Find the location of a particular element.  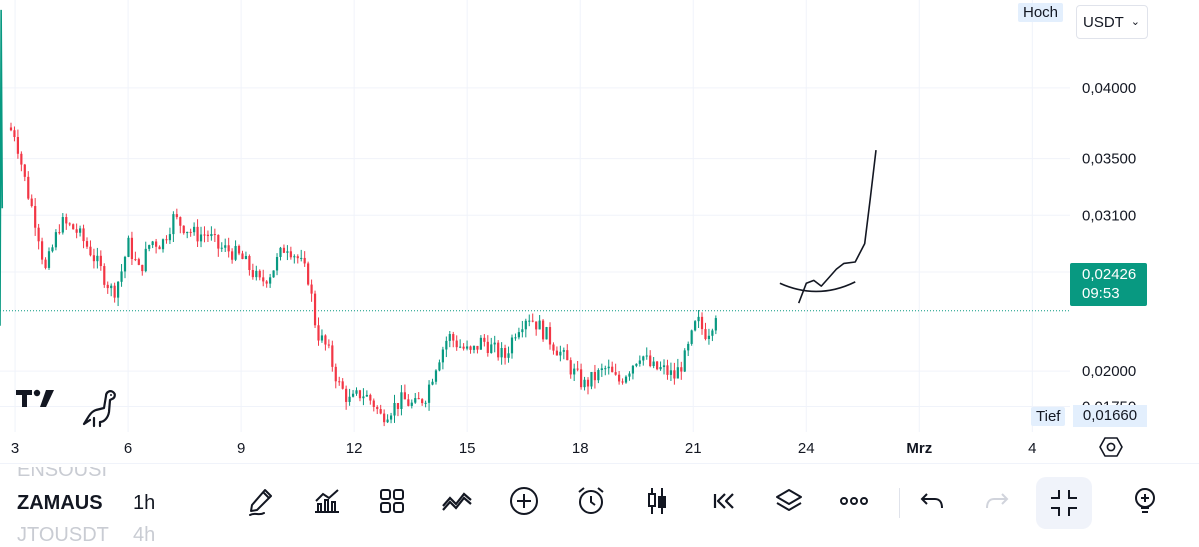

symbol-interval: 12M is located at coordinates (152, 470).